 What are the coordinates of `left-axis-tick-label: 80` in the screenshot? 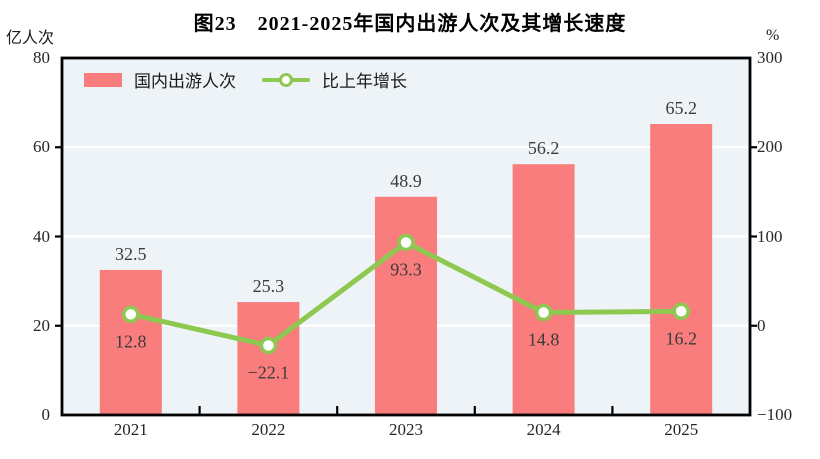 It's located at (41, 57).